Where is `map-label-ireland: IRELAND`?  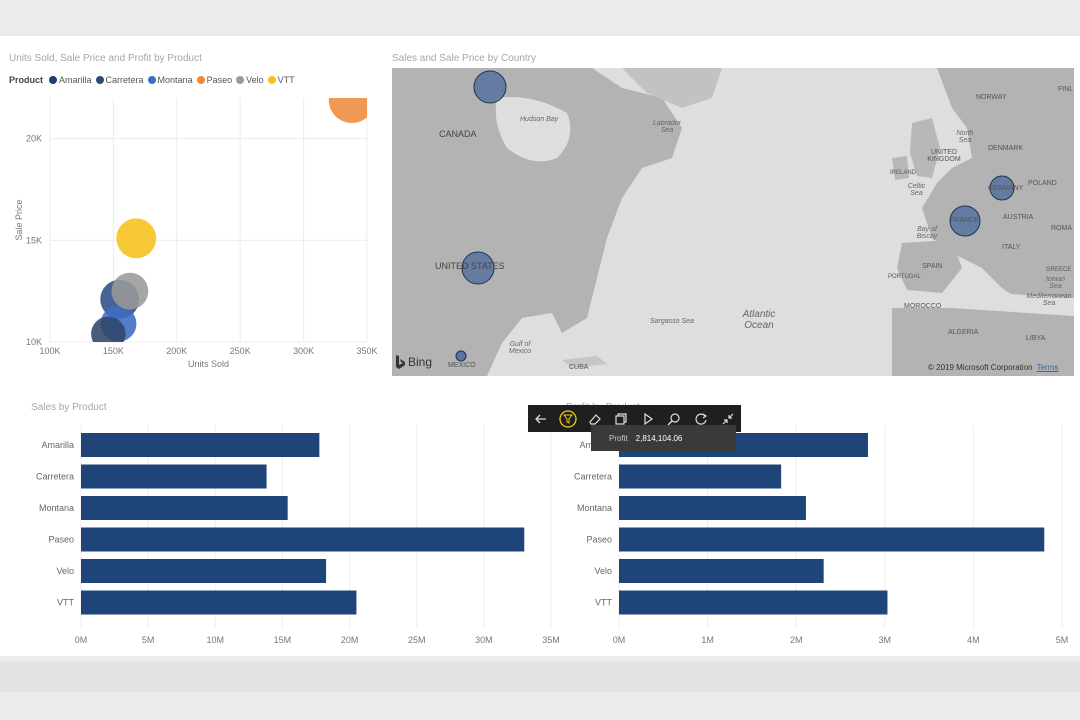
map-label-ireland: IRELAND is located at coordinates (903, 173).